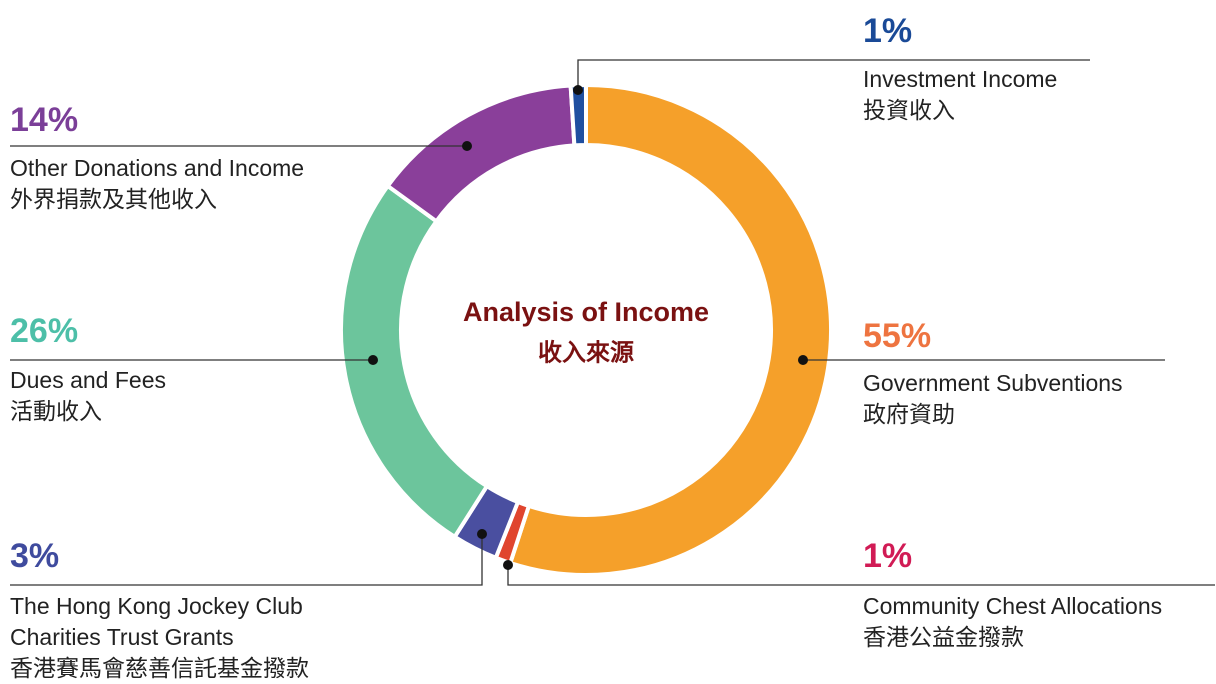 The image size is (1216, 684). I want to click on category-label-zh: 外界捐款及其他收入, so click(113, 199).